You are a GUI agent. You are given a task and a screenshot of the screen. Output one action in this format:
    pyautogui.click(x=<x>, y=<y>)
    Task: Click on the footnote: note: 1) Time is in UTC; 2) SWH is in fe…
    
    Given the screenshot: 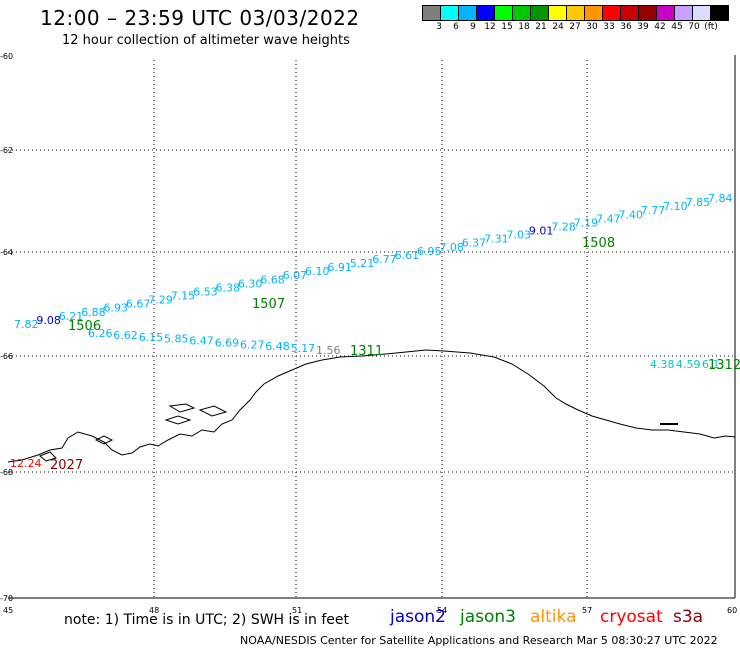 What is the action you would take?
    pyautogui.click(x=207, y=620)
    